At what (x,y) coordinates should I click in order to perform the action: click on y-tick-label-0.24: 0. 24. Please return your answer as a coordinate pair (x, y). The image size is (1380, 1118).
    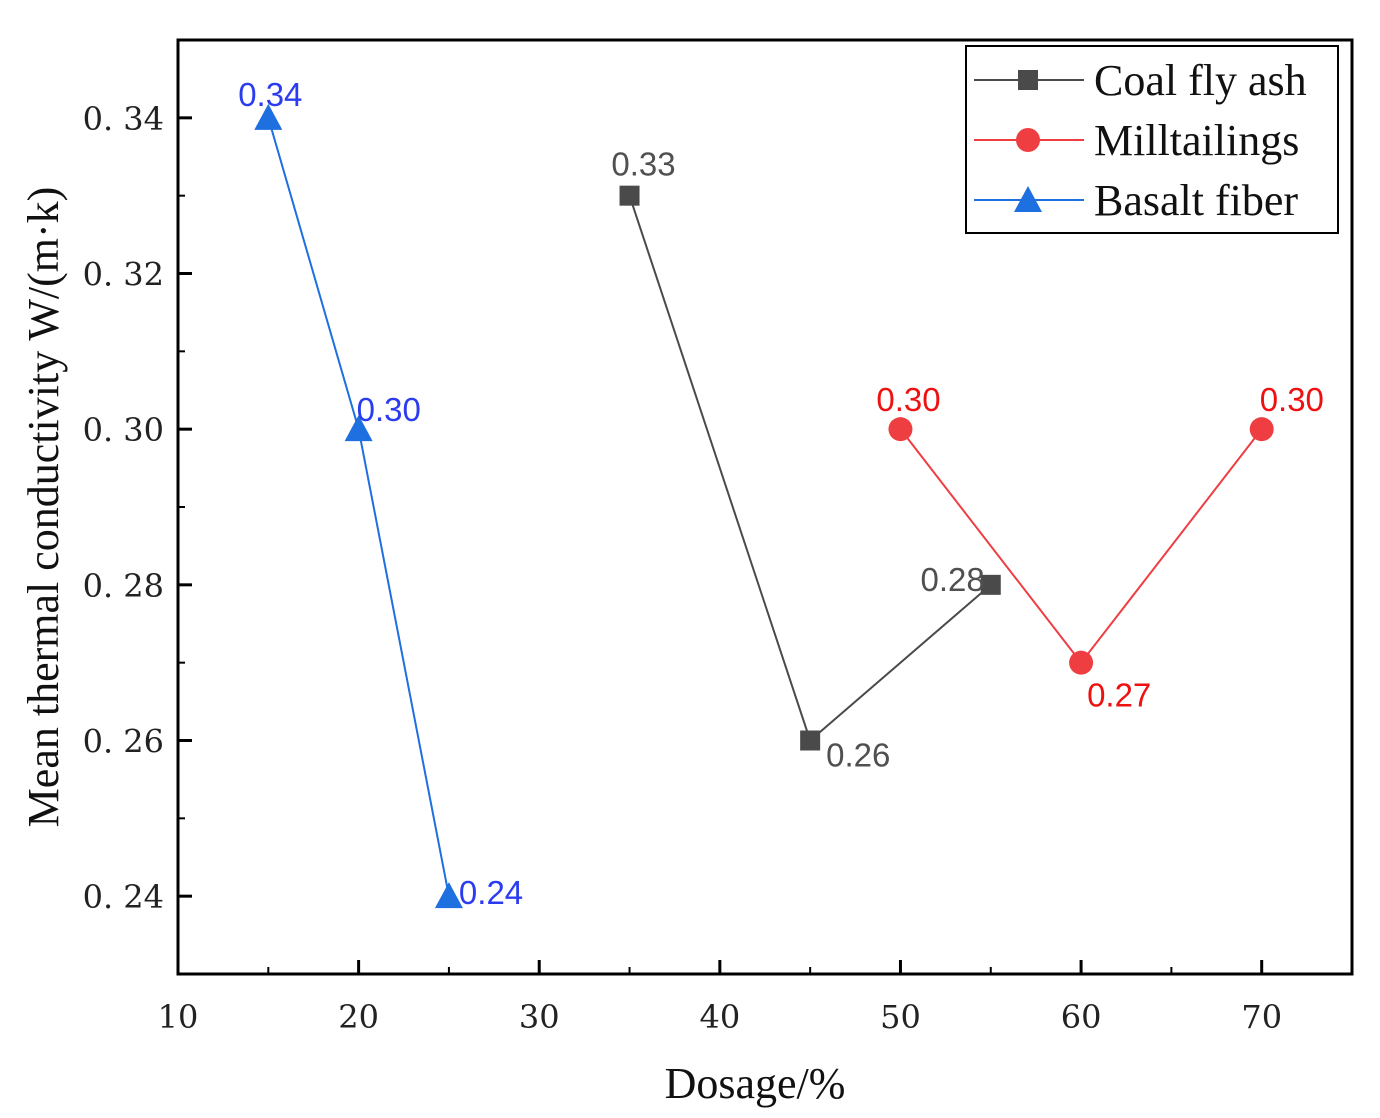
    Looking at the image, I should click on (123, 897).